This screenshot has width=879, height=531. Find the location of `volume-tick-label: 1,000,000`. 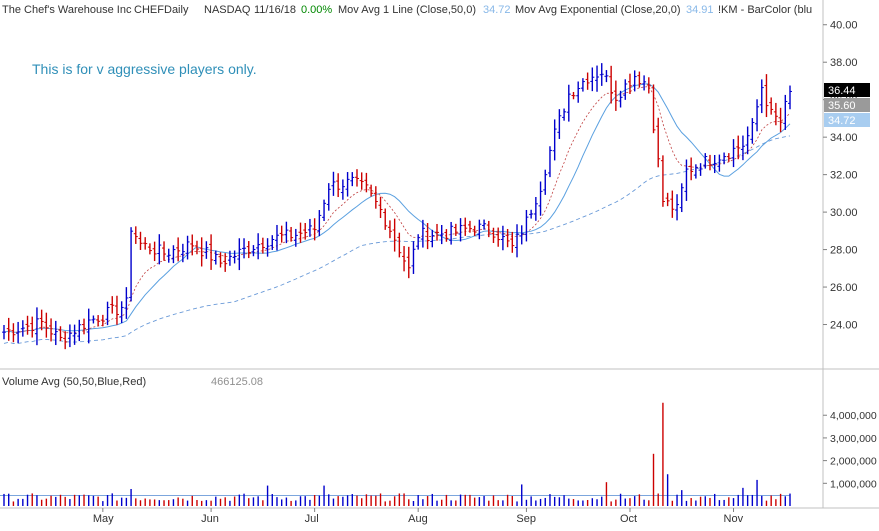

volume-tick-label: 1,000,000 is located at coordinates (853, 484).